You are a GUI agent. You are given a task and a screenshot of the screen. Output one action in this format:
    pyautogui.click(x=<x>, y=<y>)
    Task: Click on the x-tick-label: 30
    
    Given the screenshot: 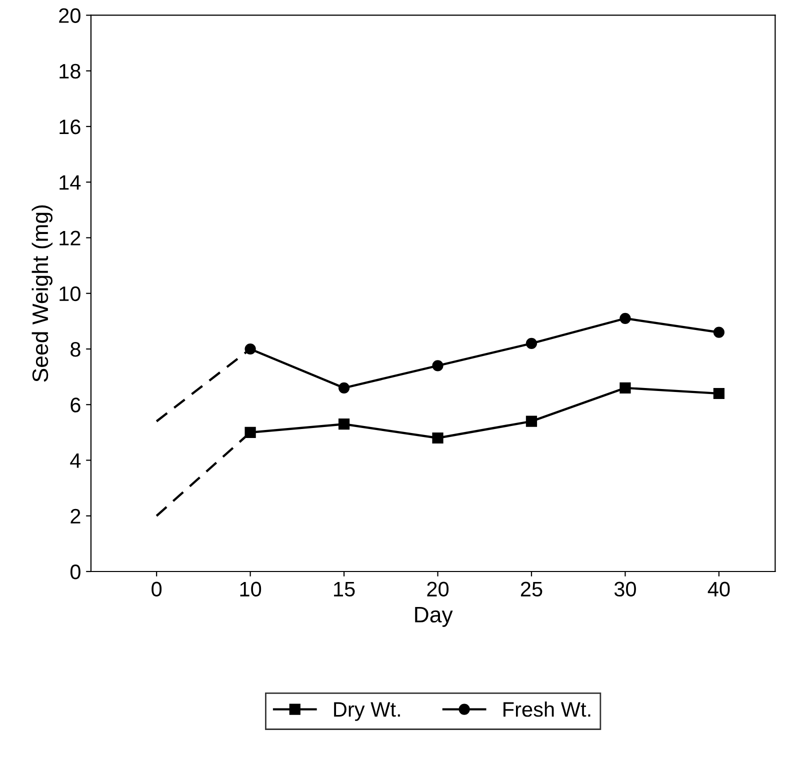 What is the action you would take?
    pyautogui.click(x=625, y=589)
    